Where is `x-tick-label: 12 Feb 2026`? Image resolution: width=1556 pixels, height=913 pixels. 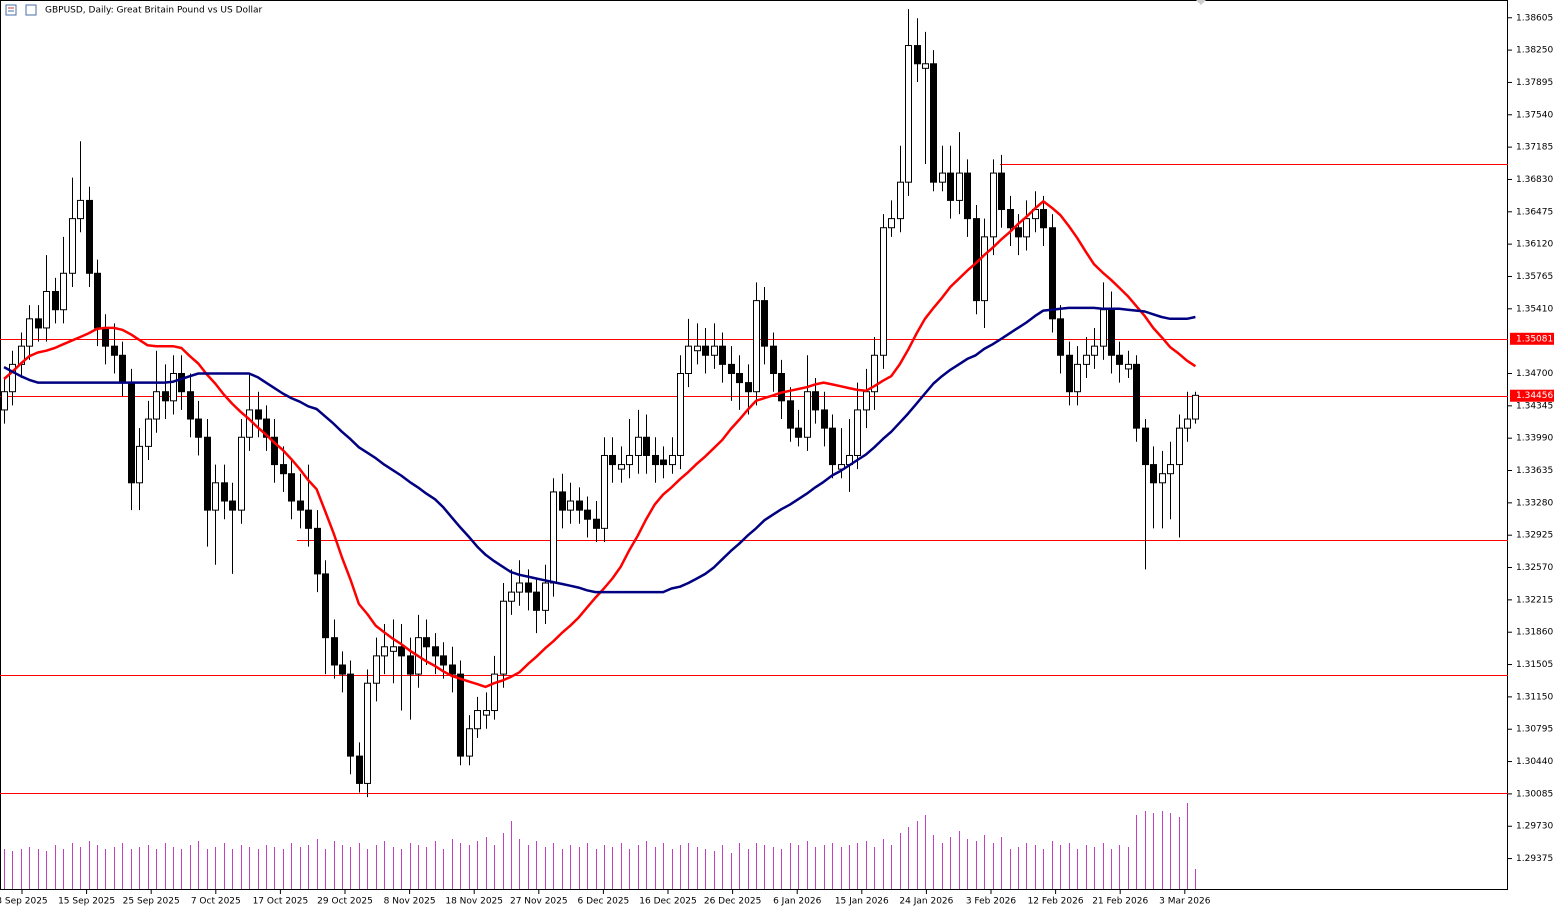 x-tick-label: 12 Feb 2026 is located at coordinates (1056, 902).